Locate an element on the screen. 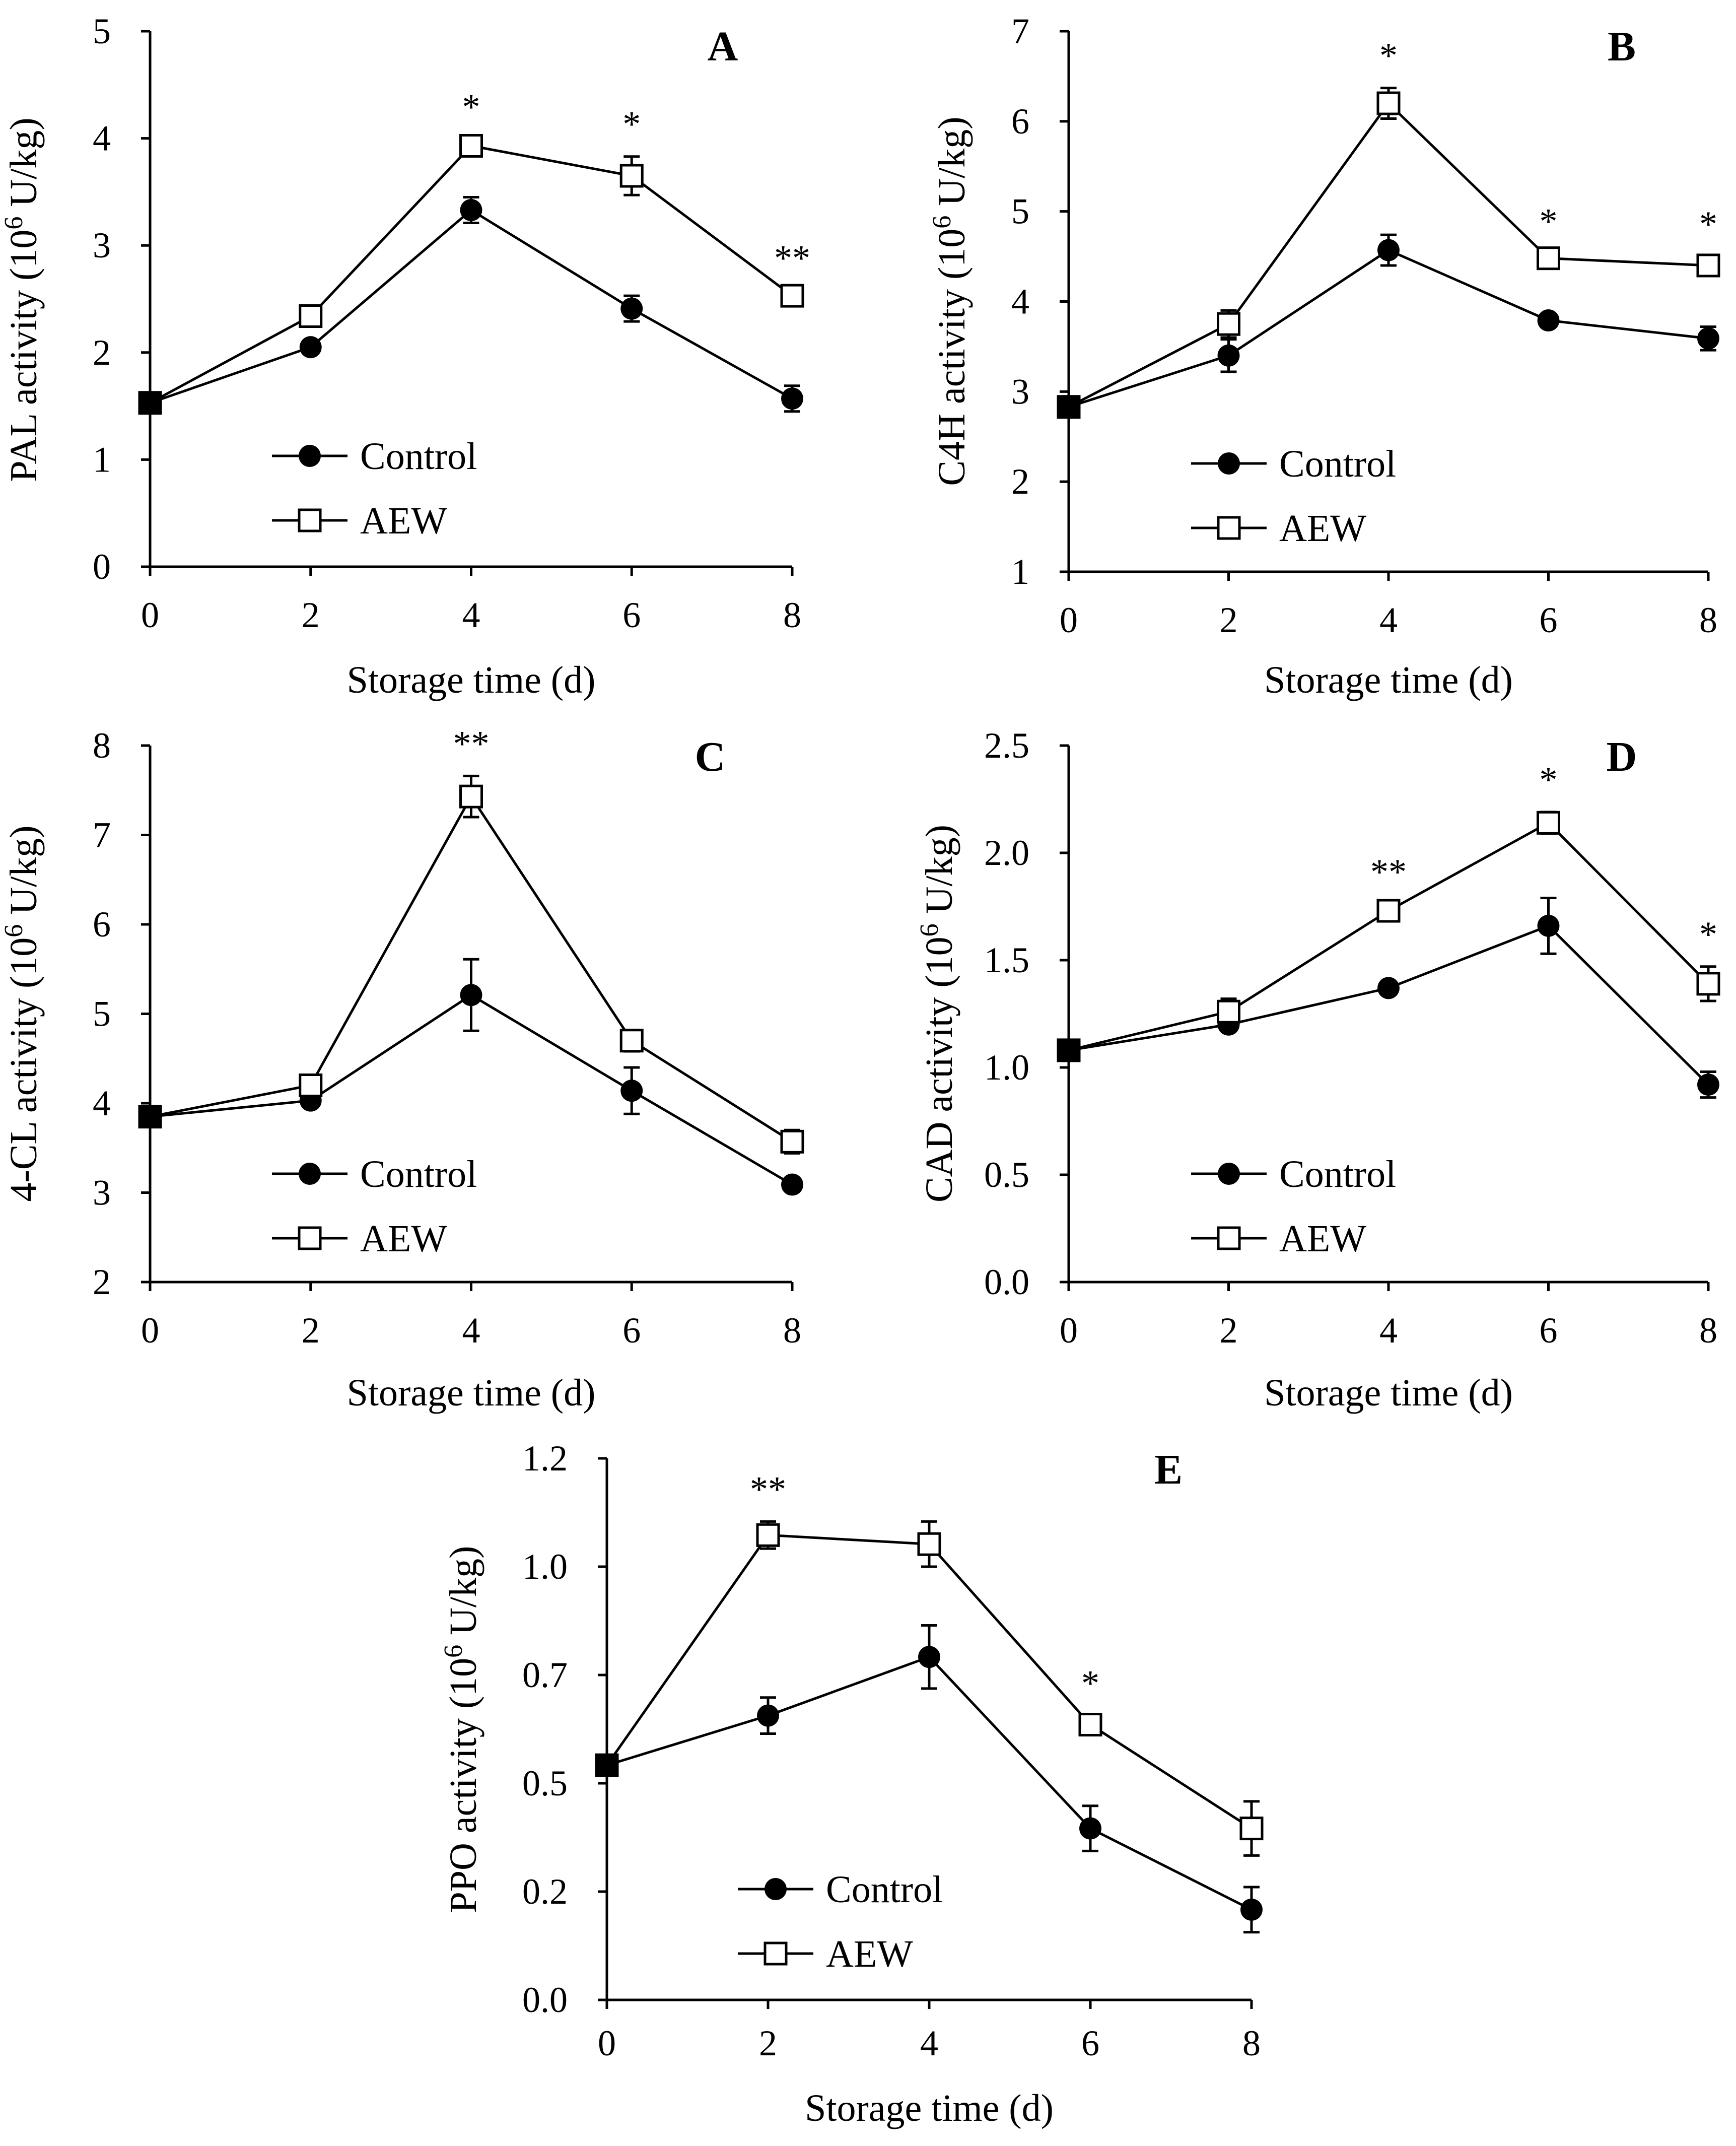 Image resolution: width=1736 pixels, height=2146 pixels. y-tick-label: 1.2 is located at coordinates (545, 1459).